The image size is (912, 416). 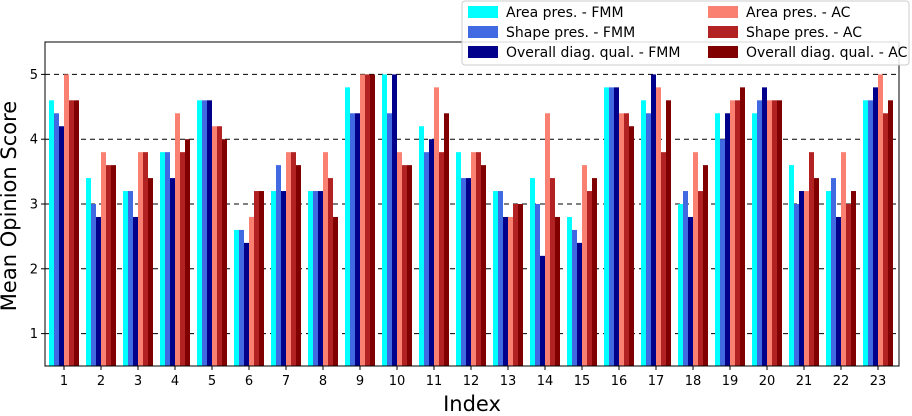 What do you see at coordinates (827, 53) in the screenshot?
I see `legend-label: Overall diag. qual. - AC` at bounding box center [827, 53].